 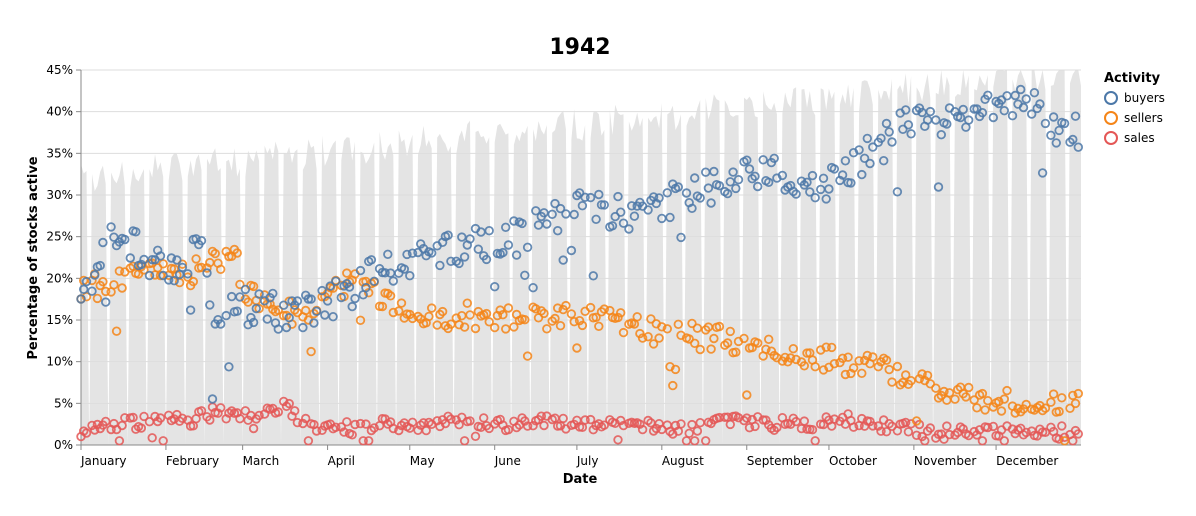 What do you see at coordinates (1111, 98) in the screenshot?
I see `legend-symbol-buyers` at bounding box center [1111, 98].